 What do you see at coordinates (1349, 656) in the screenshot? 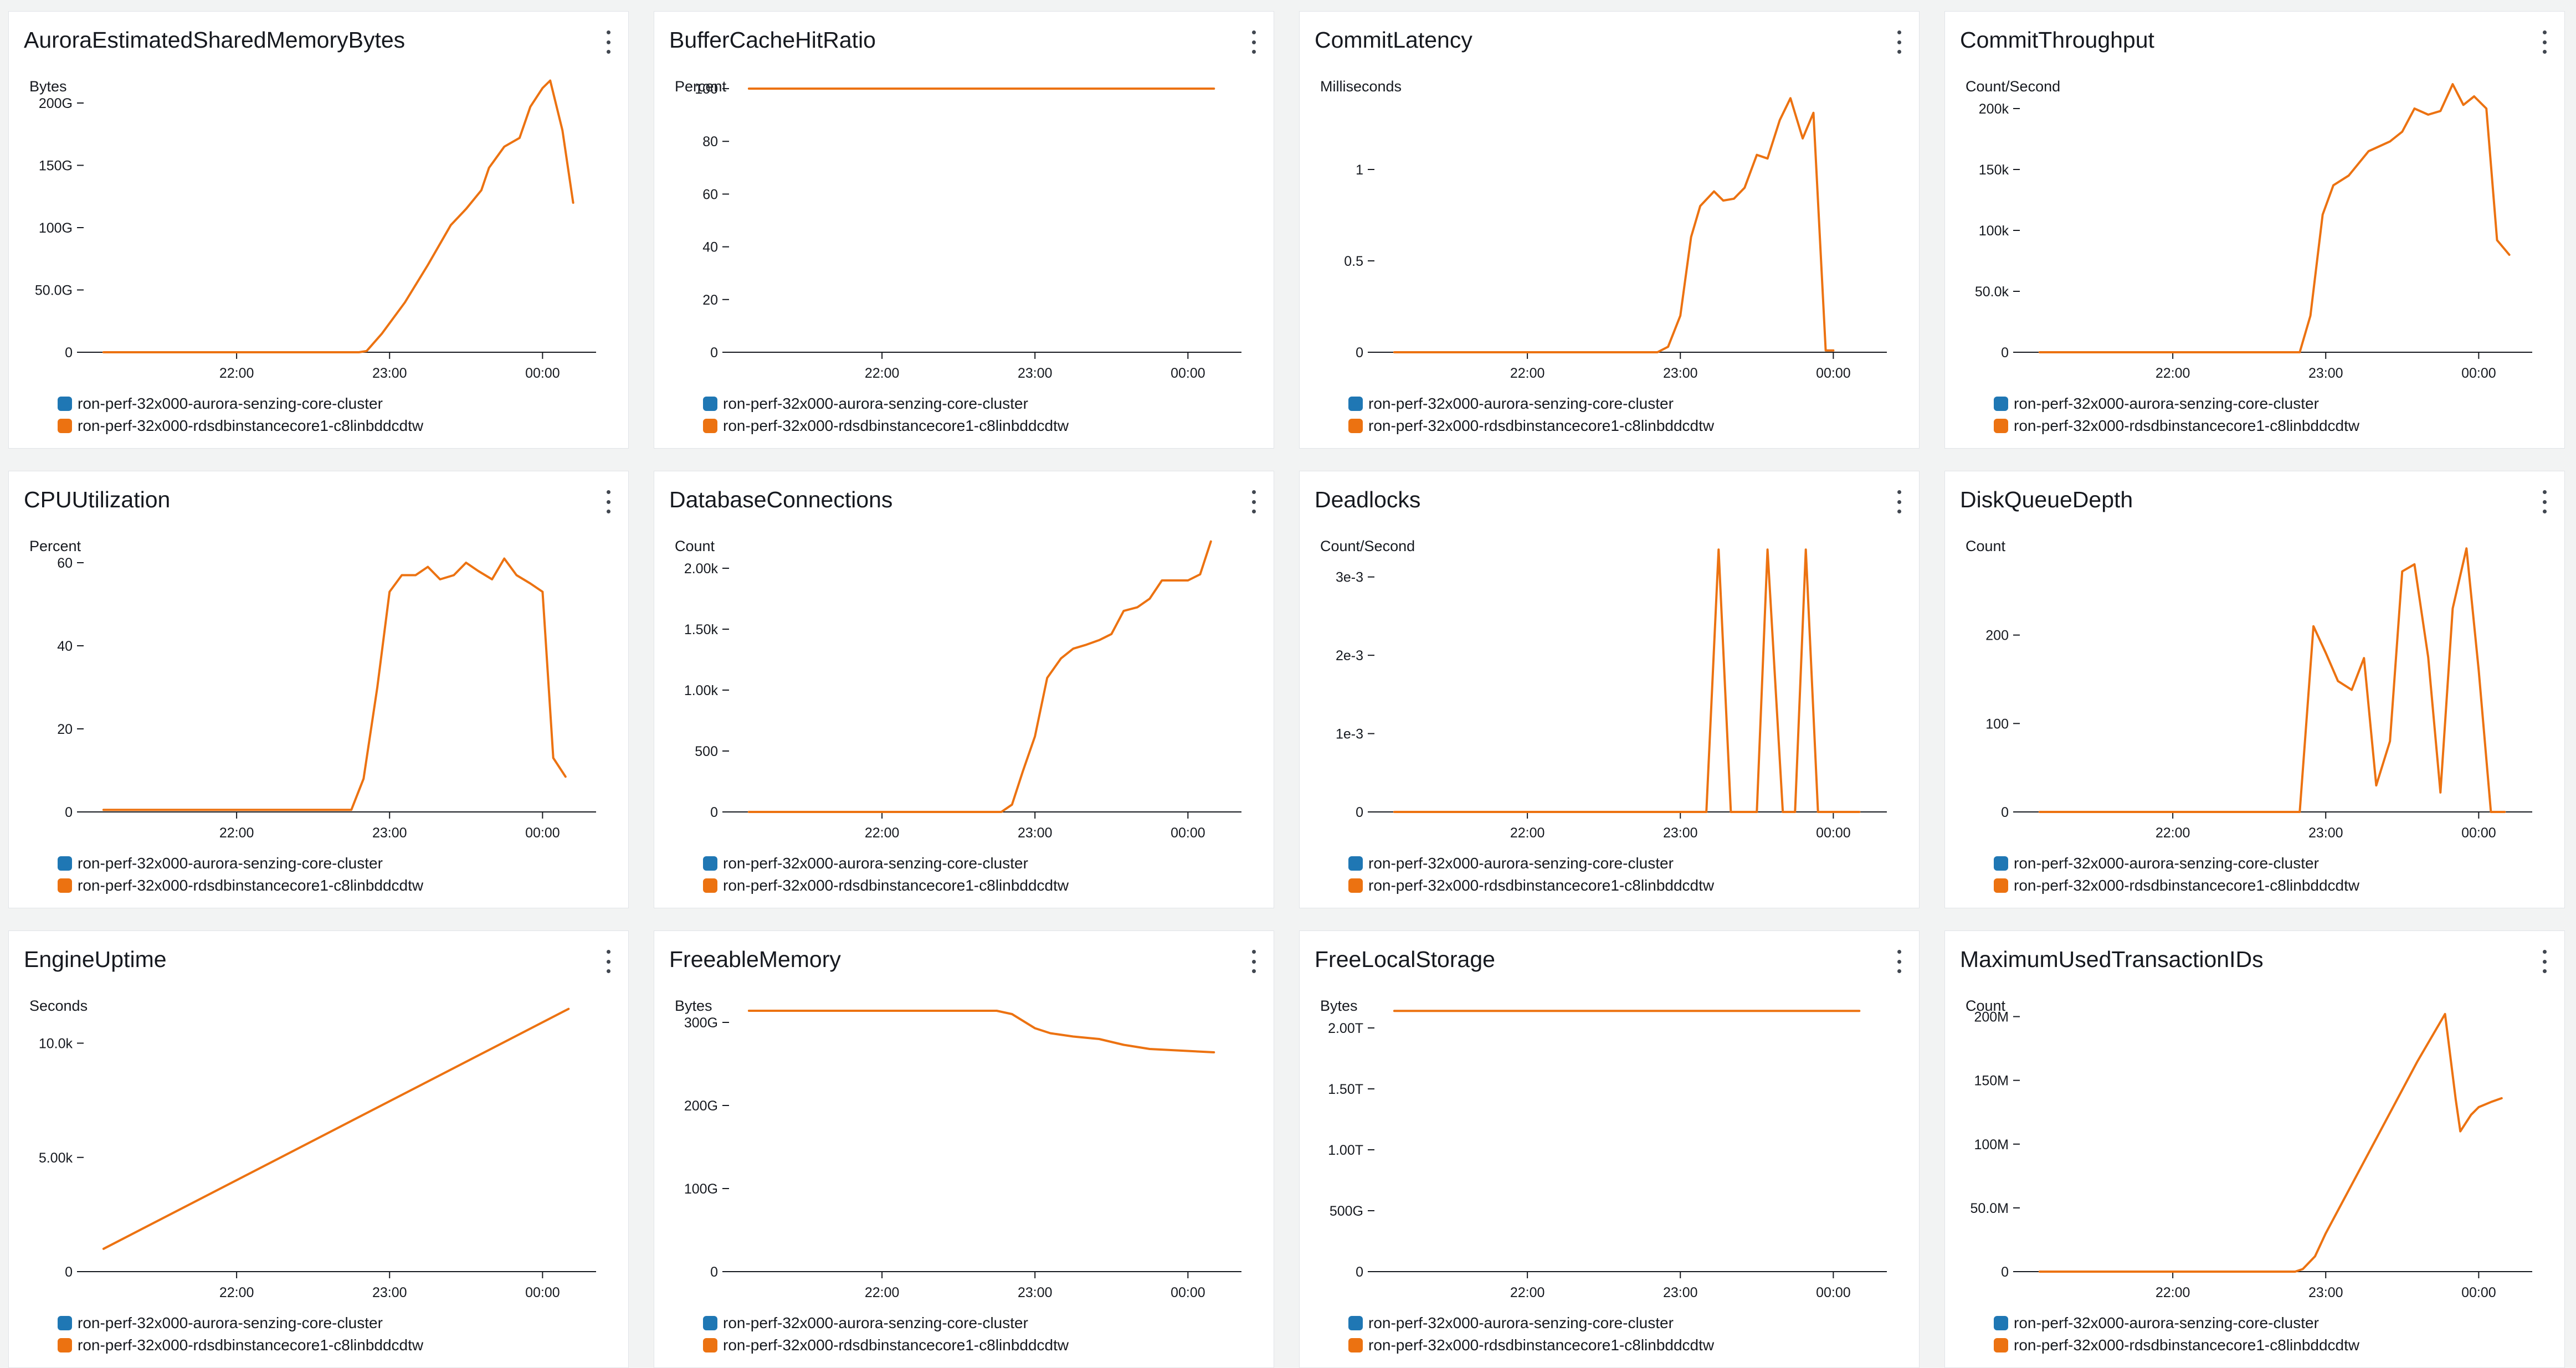
I see `y-tick-label: 2e-3` at bounding box center [1349, 656].